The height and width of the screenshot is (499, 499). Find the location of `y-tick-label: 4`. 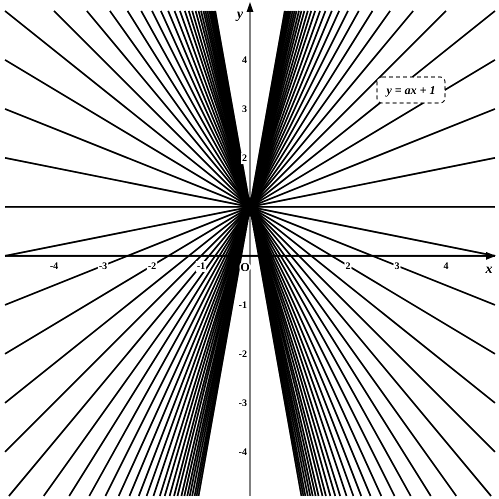

y-tick-label: 4 is located at coordinates (244, 60).